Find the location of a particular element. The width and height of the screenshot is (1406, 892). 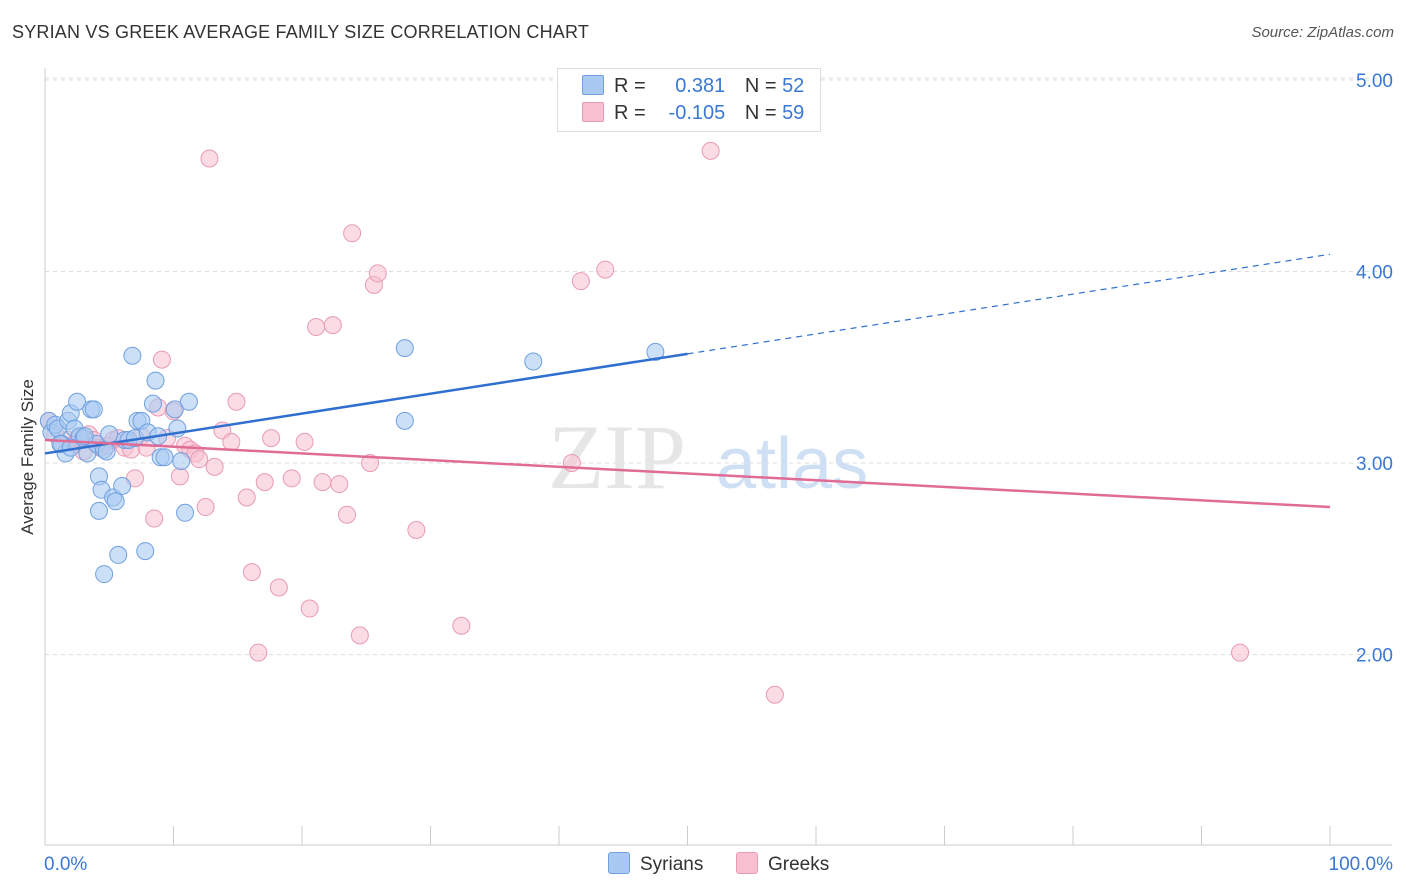

syrians-legend-swatch is located at coordinates (619, 863).